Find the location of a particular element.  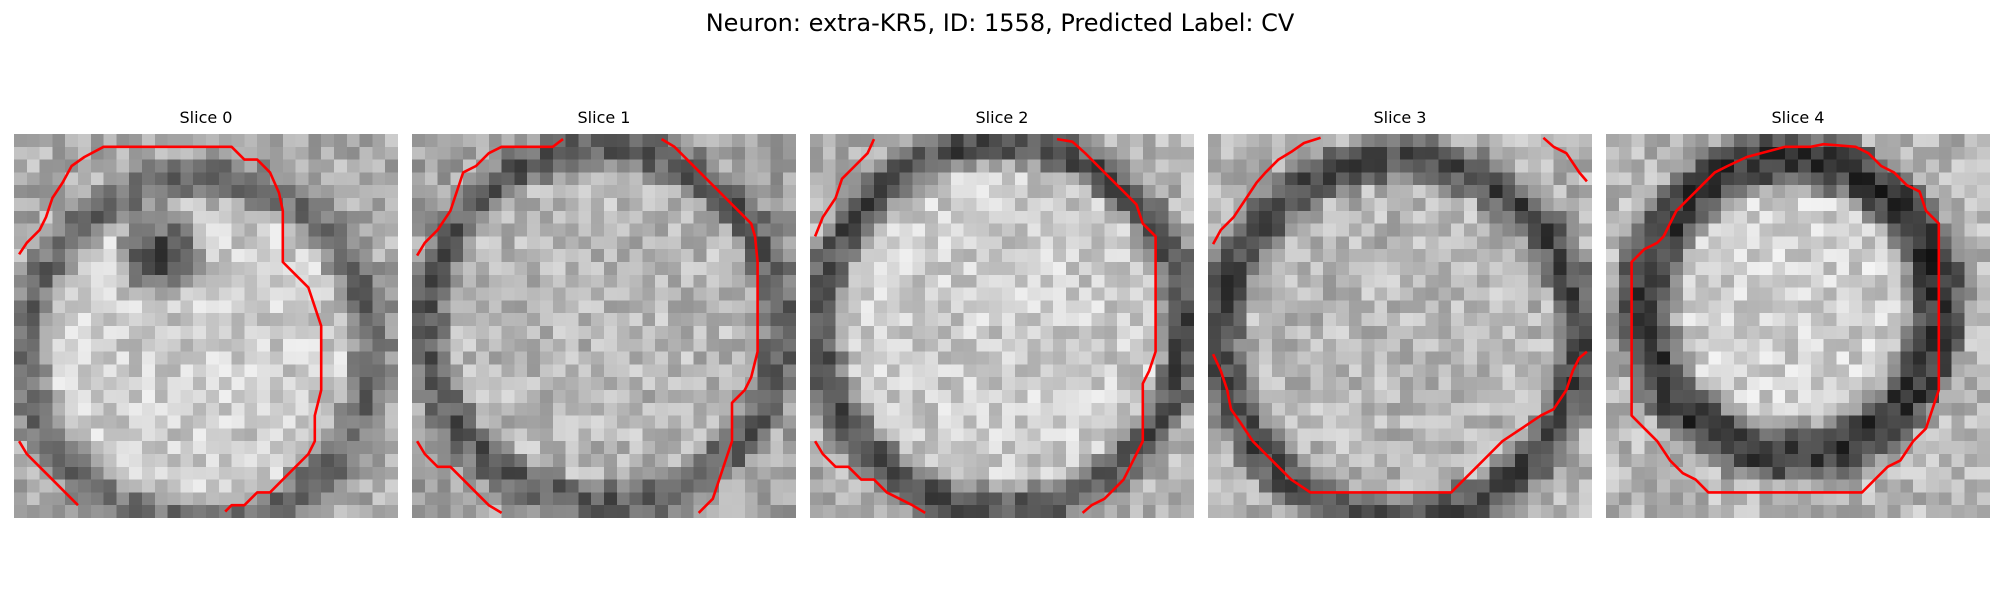

slice-panel-4: Slice 4 is located at coordinates (1798, 313).